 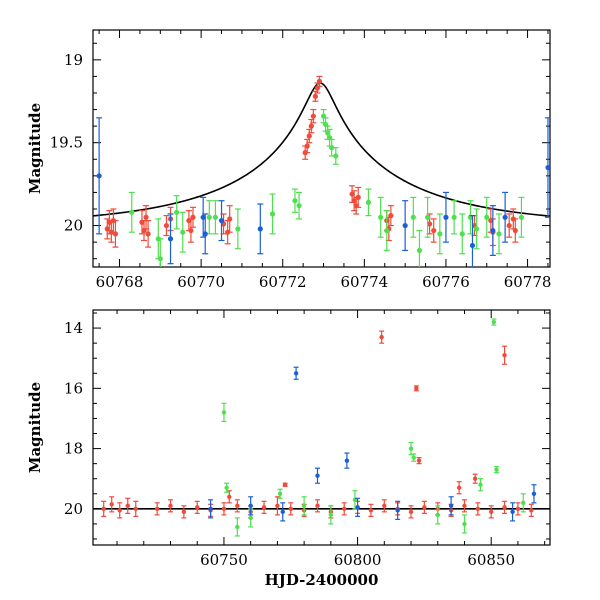 I want to click on x-tick-label: 60776, so click(x=446, y=282).